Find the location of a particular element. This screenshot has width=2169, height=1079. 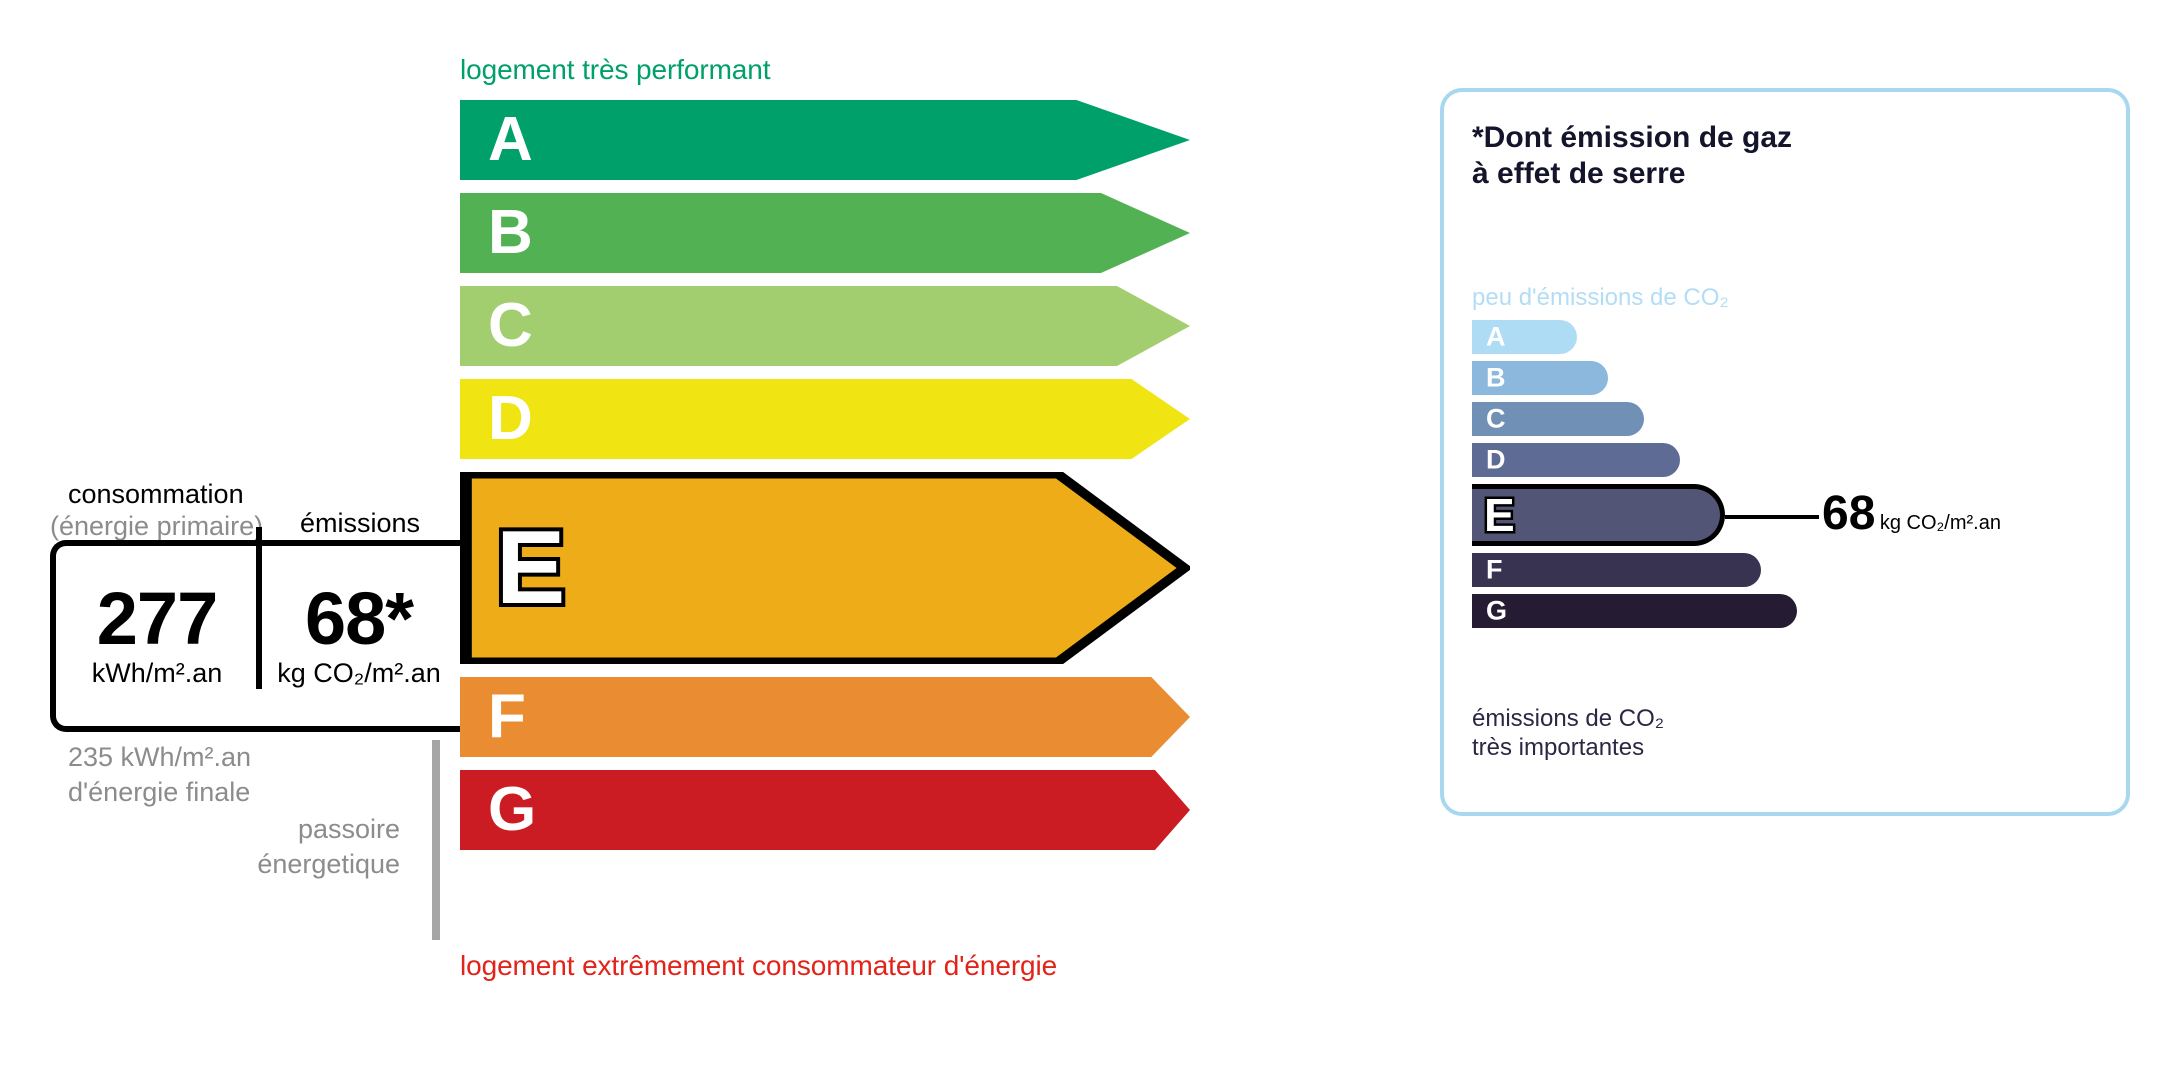

co2-letter-b: B is located at coordinates (1496, 377).